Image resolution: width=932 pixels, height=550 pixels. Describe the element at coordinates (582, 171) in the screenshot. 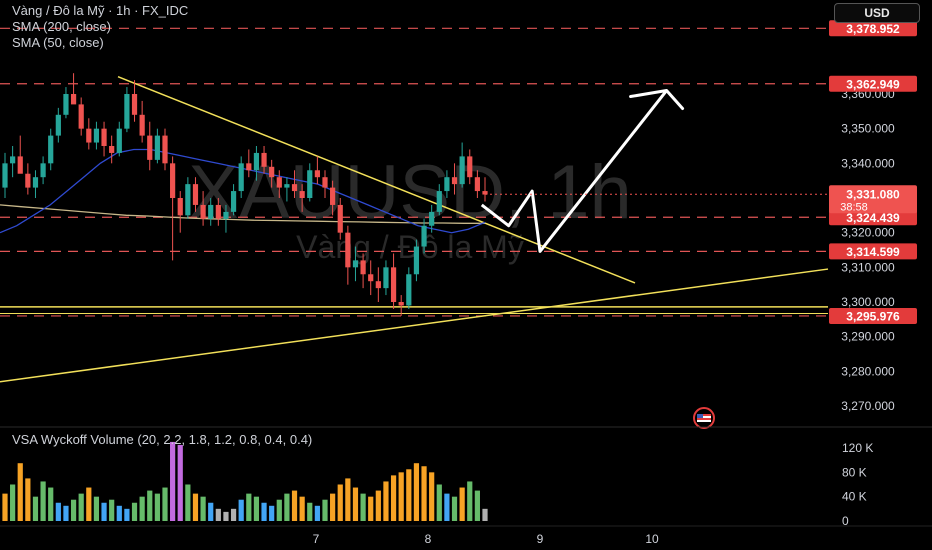

I see `projection-path` at that location.